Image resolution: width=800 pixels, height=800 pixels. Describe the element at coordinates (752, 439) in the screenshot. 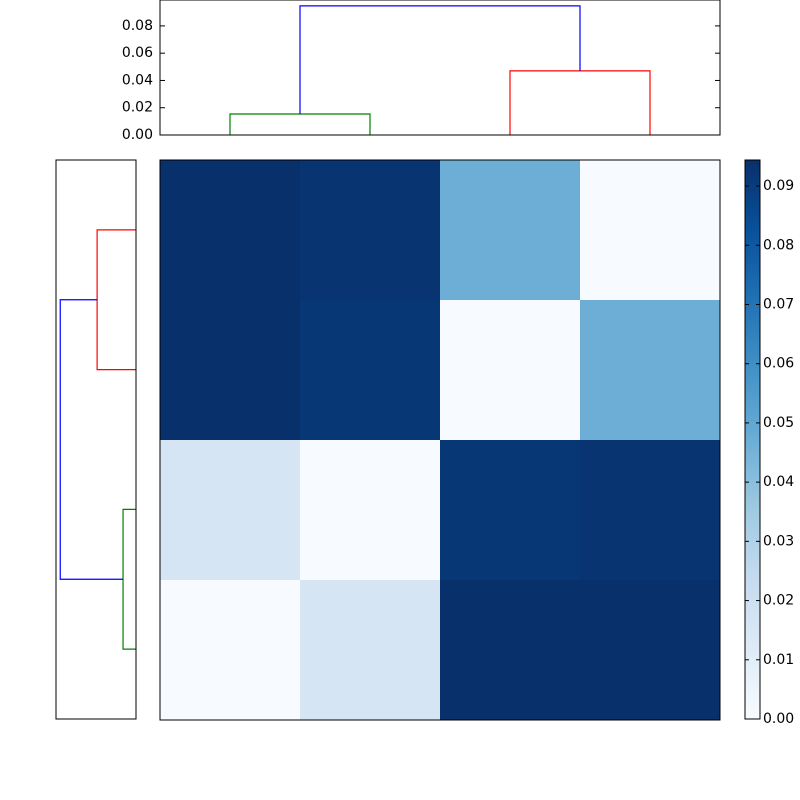

I see `colorbar` at that location.